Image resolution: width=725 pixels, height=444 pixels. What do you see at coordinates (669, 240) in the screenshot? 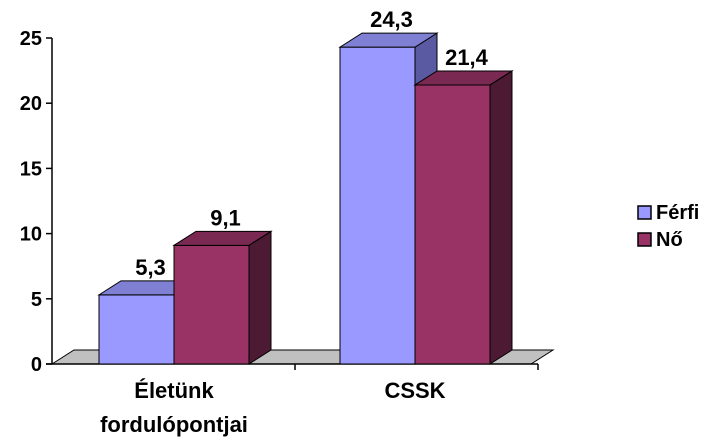
I see `legend-label: Nő` at bounding box center [669, 240].